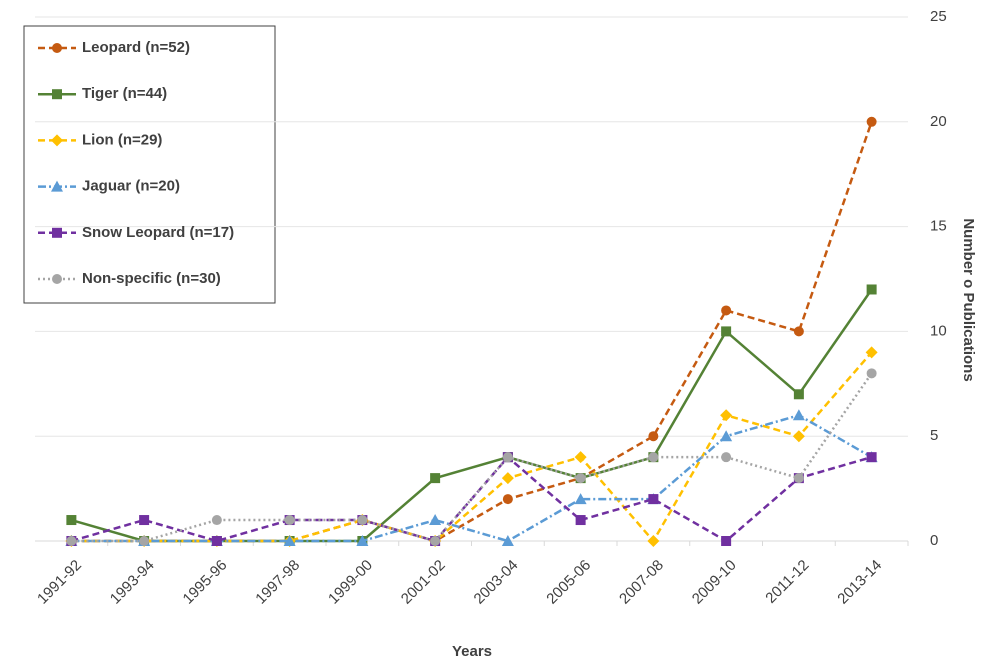 Image resolution: width=995 pixels, height=666 pixels. What do you see at coordinates (423, 582) in the screenshot?
I see `x-tick-label: 2001-02` at bounding box center [423, 582].